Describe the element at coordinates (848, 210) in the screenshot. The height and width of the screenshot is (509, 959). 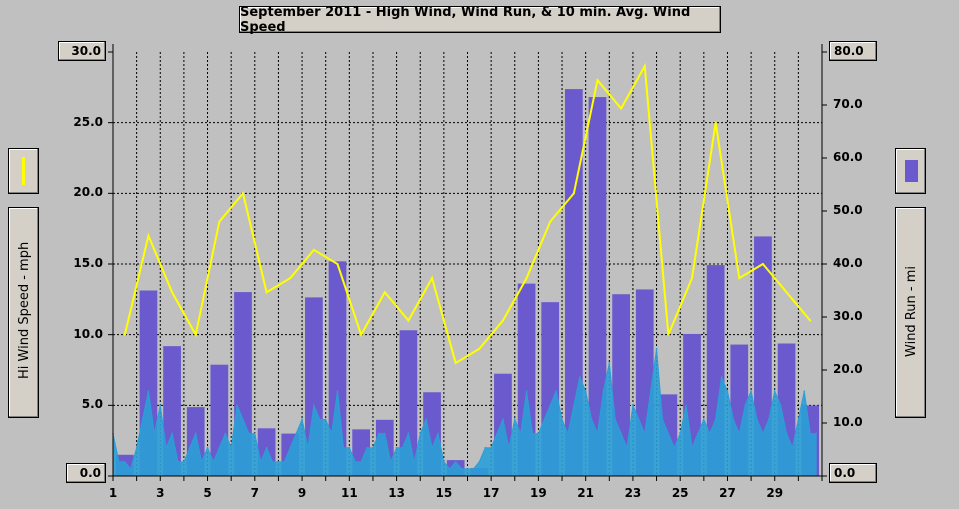
I see `right-tick-label: 50.0` at that location.